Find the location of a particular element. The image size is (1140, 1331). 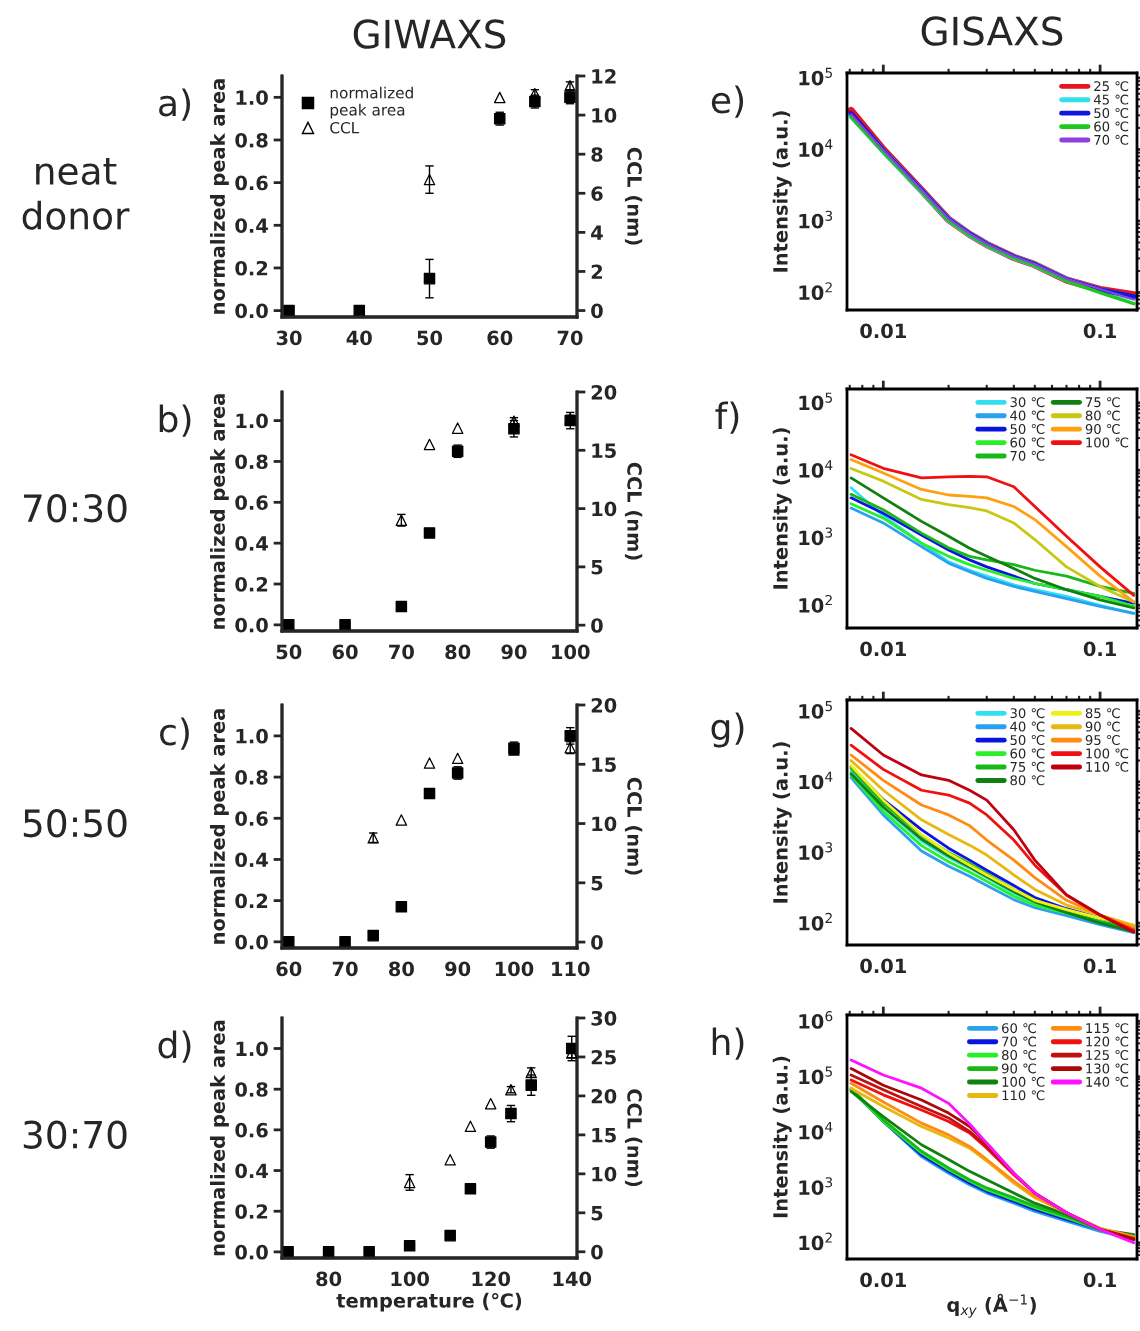

y-tick-label: 10$^{6}$ is located at coordinates (816, 1020).